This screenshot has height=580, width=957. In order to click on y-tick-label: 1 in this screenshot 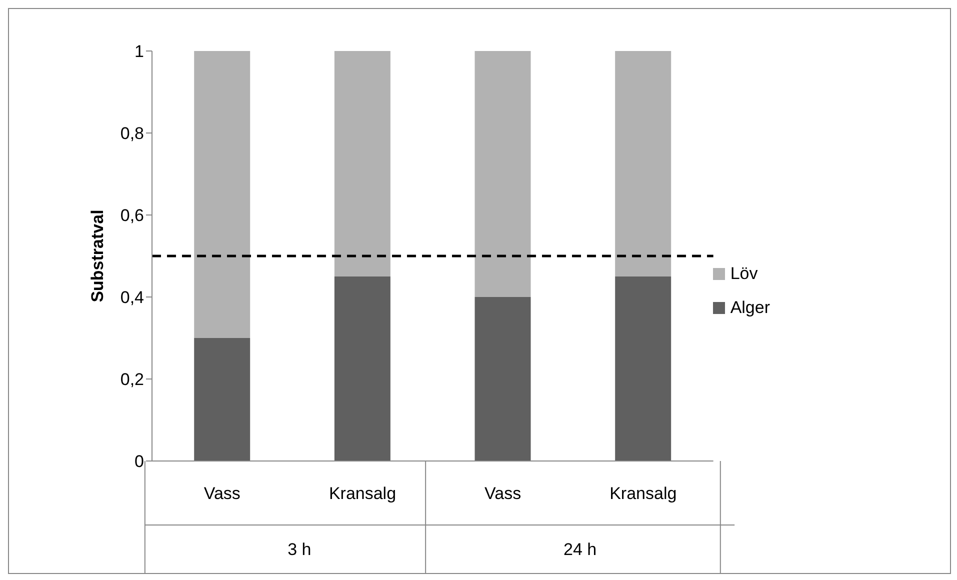, I will do `click(139, 52)`.